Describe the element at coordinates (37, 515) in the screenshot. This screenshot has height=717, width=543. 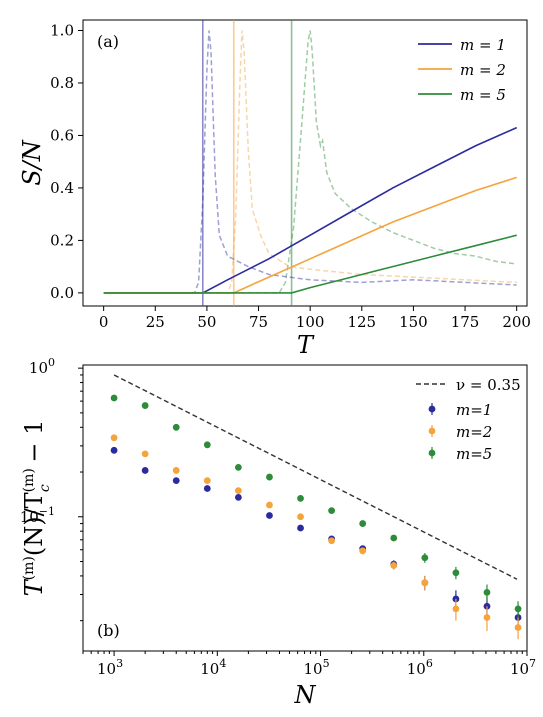
I see `y-tick-label: 10⁻¹` at that location.